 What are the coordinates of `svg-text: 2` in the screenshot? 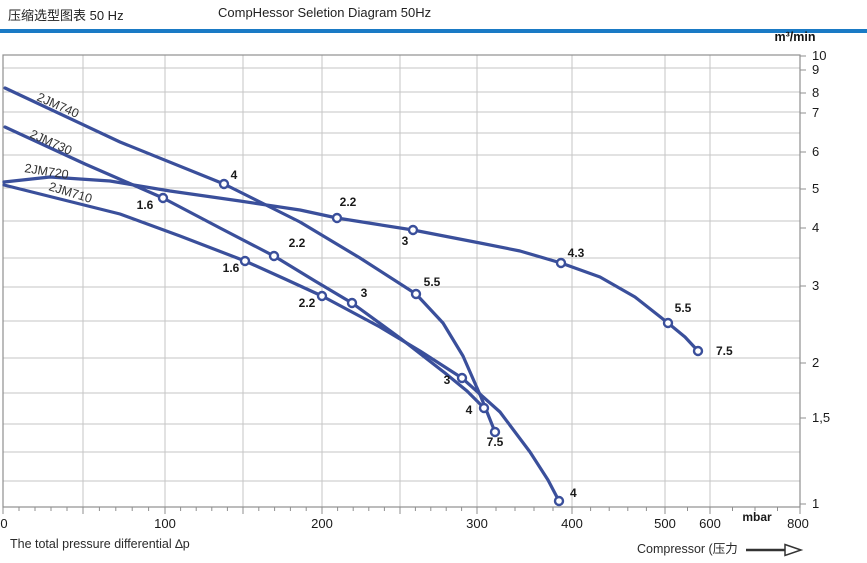 It's located at (815, 362).